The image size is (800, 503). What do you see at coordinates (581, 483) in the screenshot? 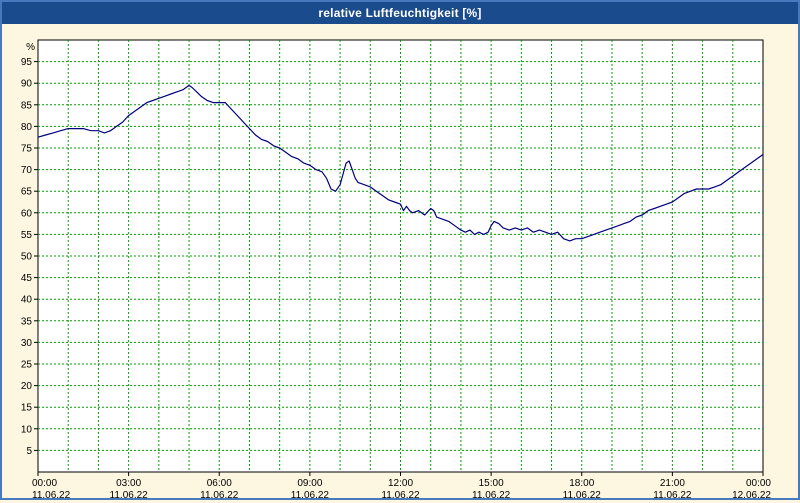
I see `x-tick-time-label: 18:00` at bounding box center [581, 483].